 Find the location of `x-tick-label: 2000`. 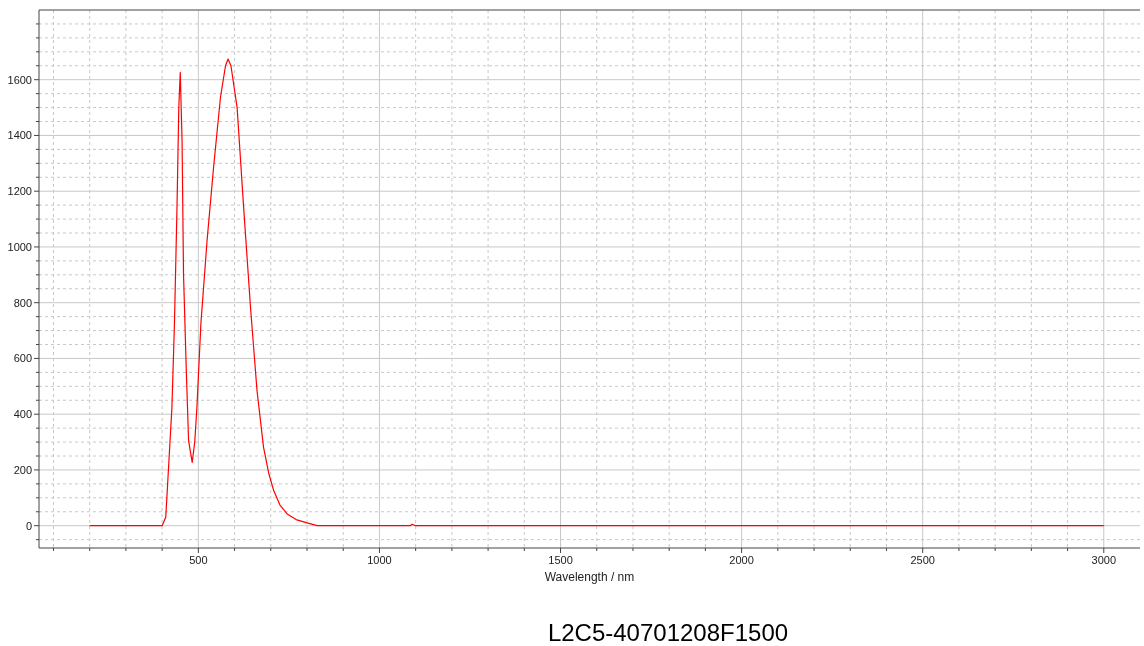

x-tick-label: 2000 is located at coordinates (741, 560).